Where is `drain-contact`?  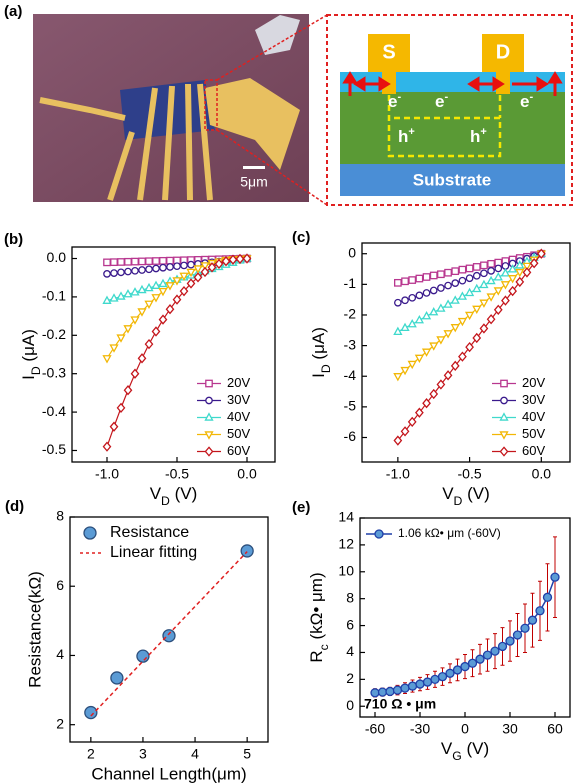
drain-contact is located at coordinates (503, 53).